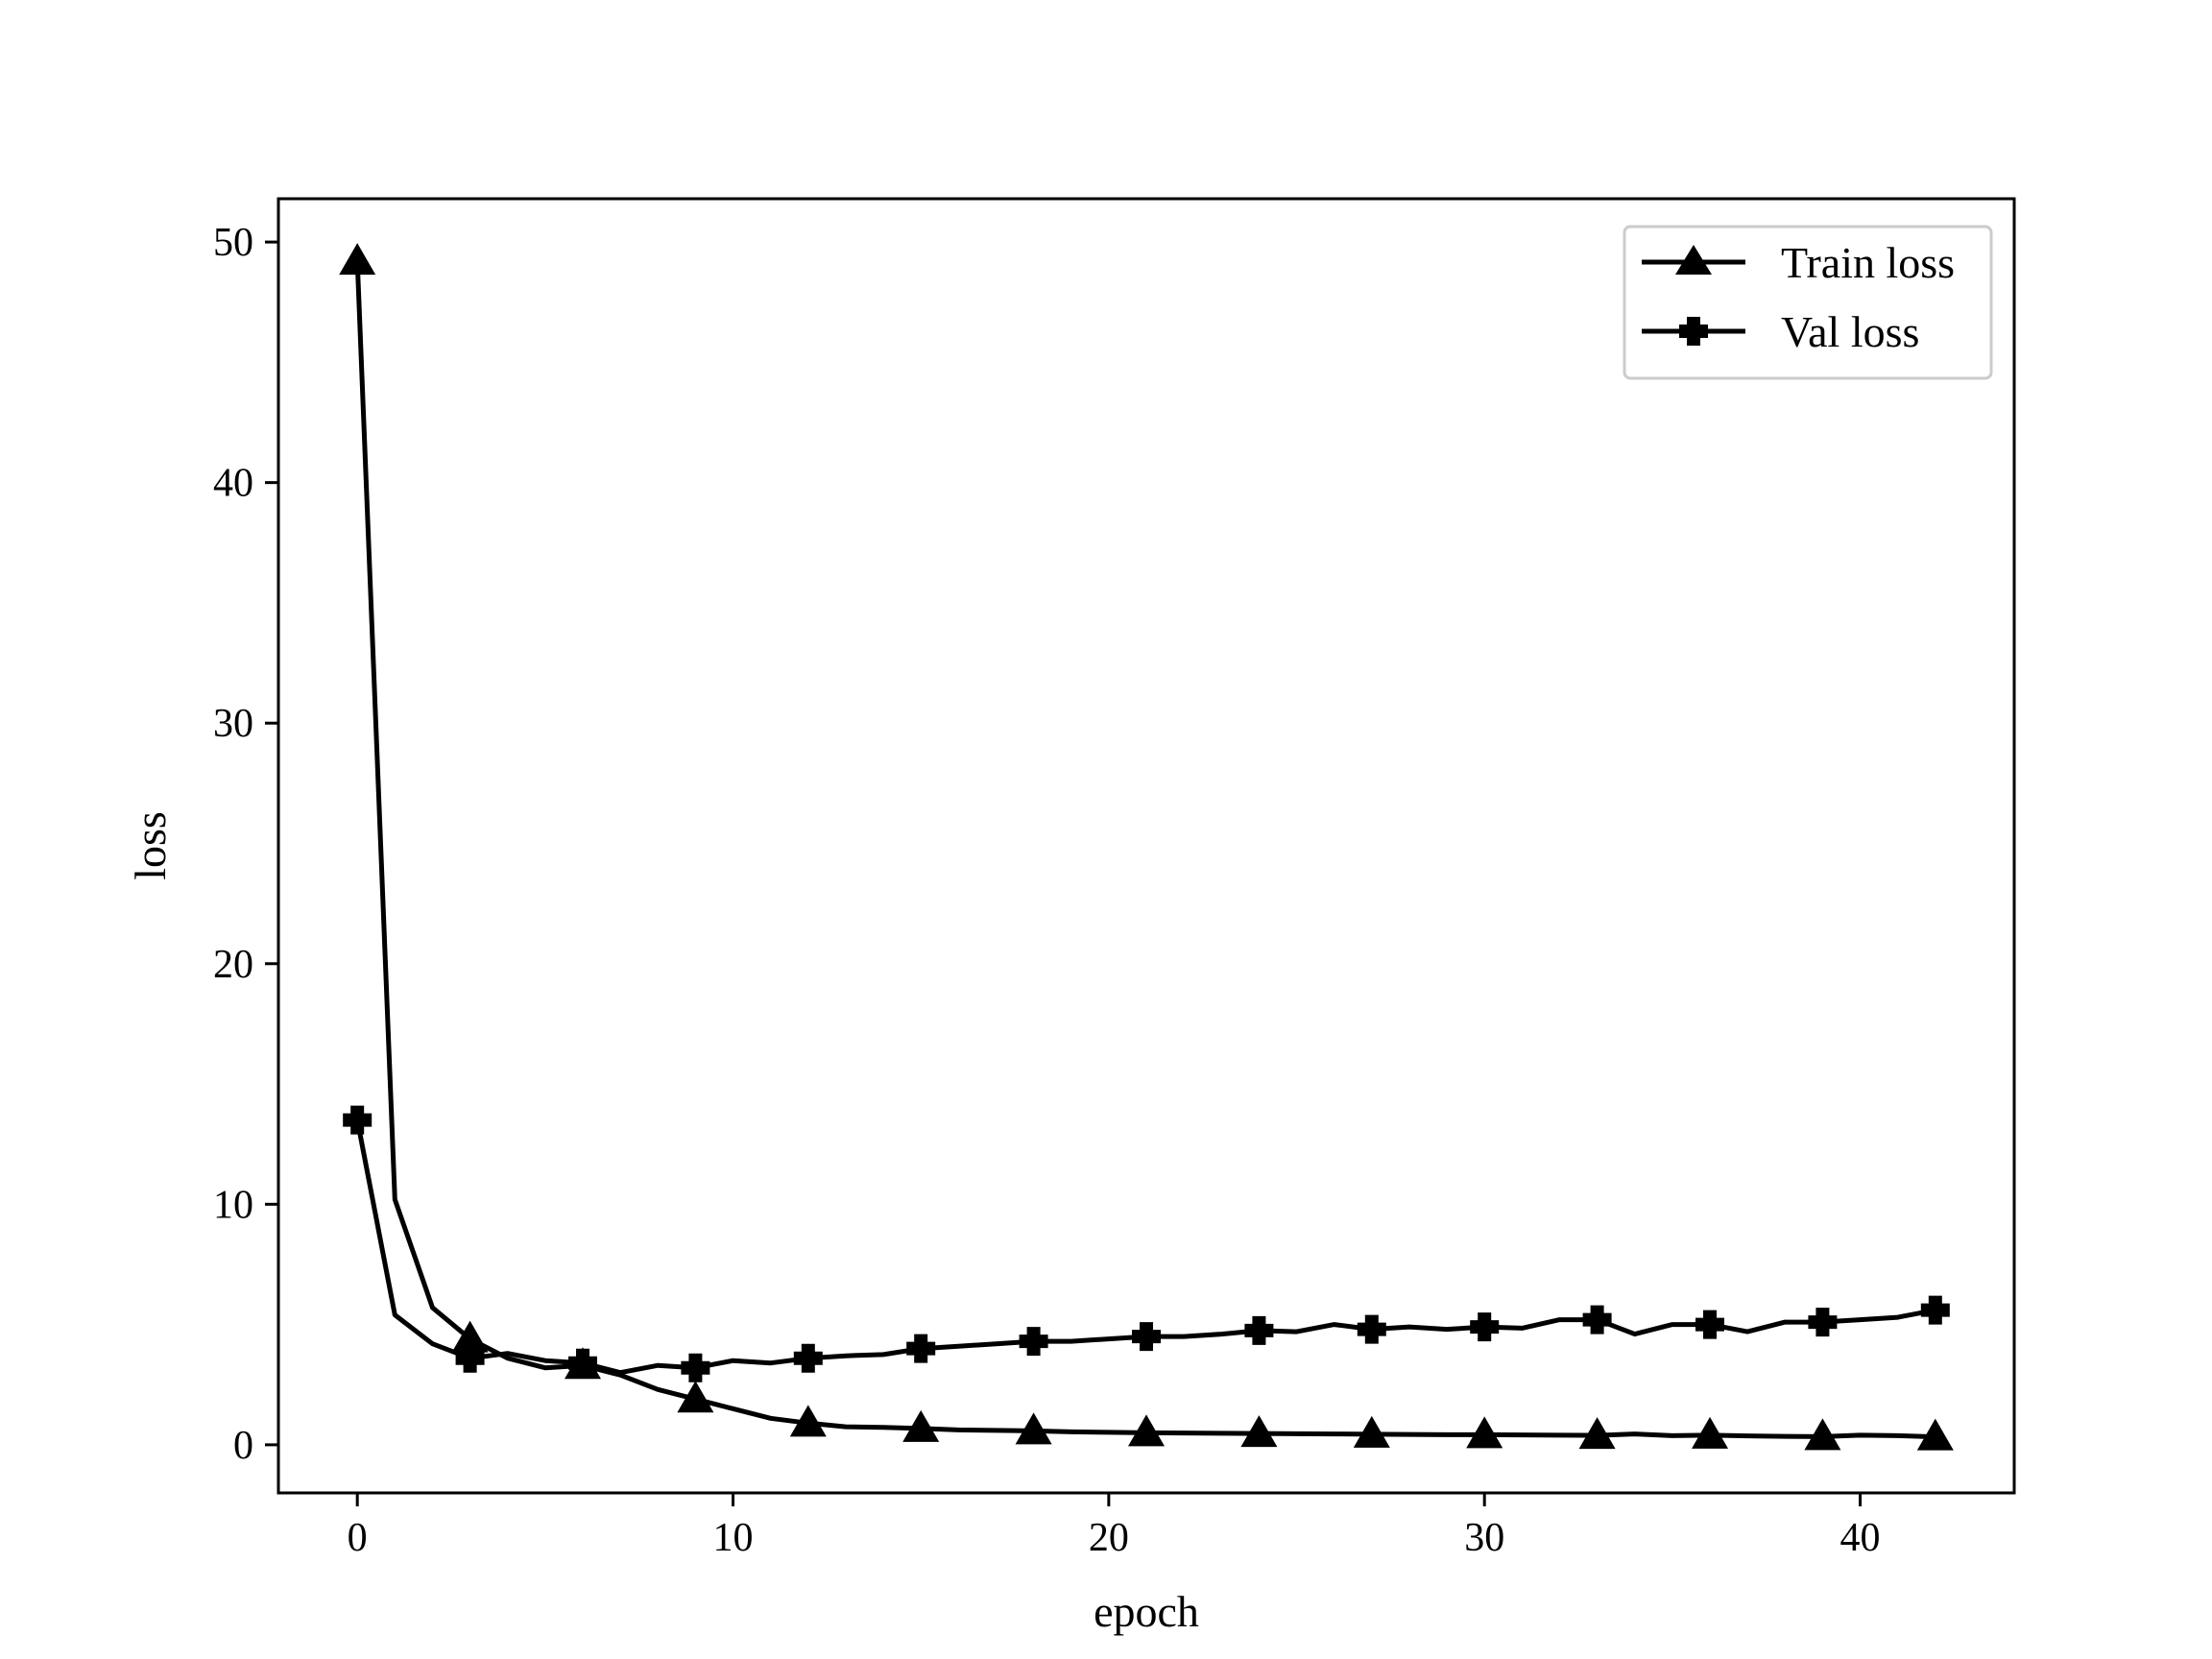 This screenshot has width=2212, height=1659. What do you see at coordinates (245, 844) in the screenshot?
I see `y-axis-ticks: 0 10 20 30 40 50` at bounding box center [245, 844].